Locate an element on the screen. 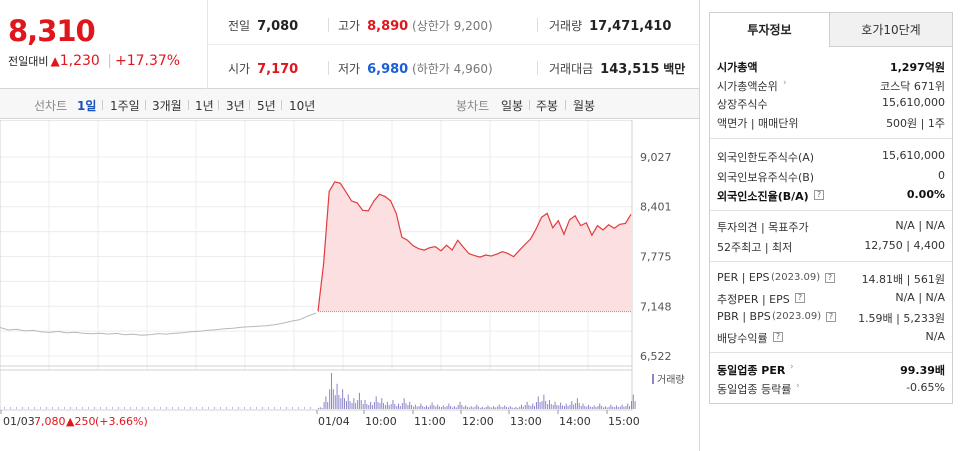  low-value: 6,980 is located at coordinates (388, 69).